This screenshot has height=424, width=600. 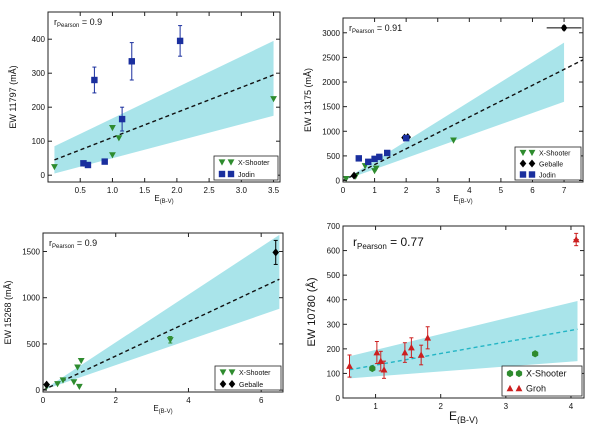 What do you see at coordinates (375, 406) in the screenshot?
I see `x-tick-label: 1` at bounding box center [375, 406].